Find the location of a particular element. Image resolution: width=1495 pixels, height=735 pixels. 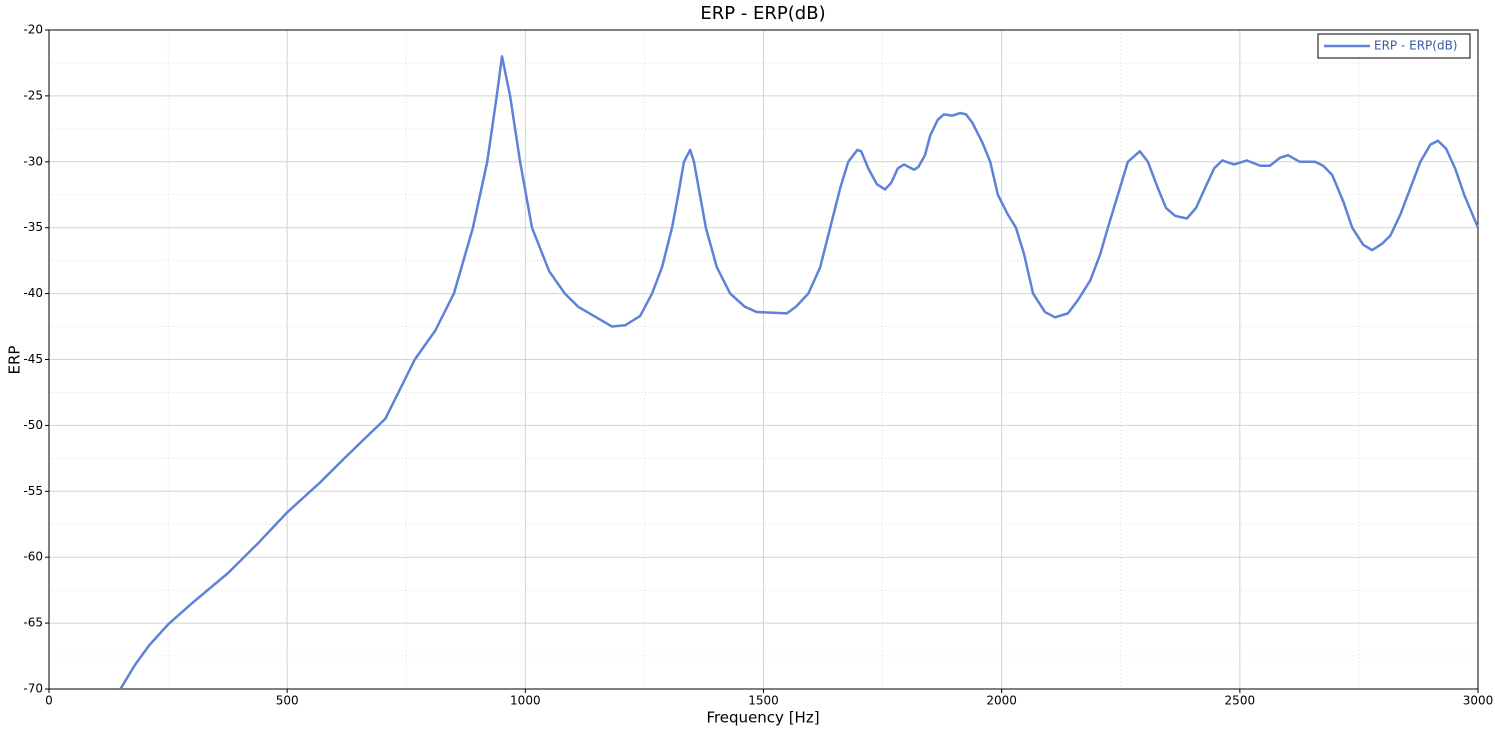

y-tick-label: -65 is located at coordinates (33, 623).